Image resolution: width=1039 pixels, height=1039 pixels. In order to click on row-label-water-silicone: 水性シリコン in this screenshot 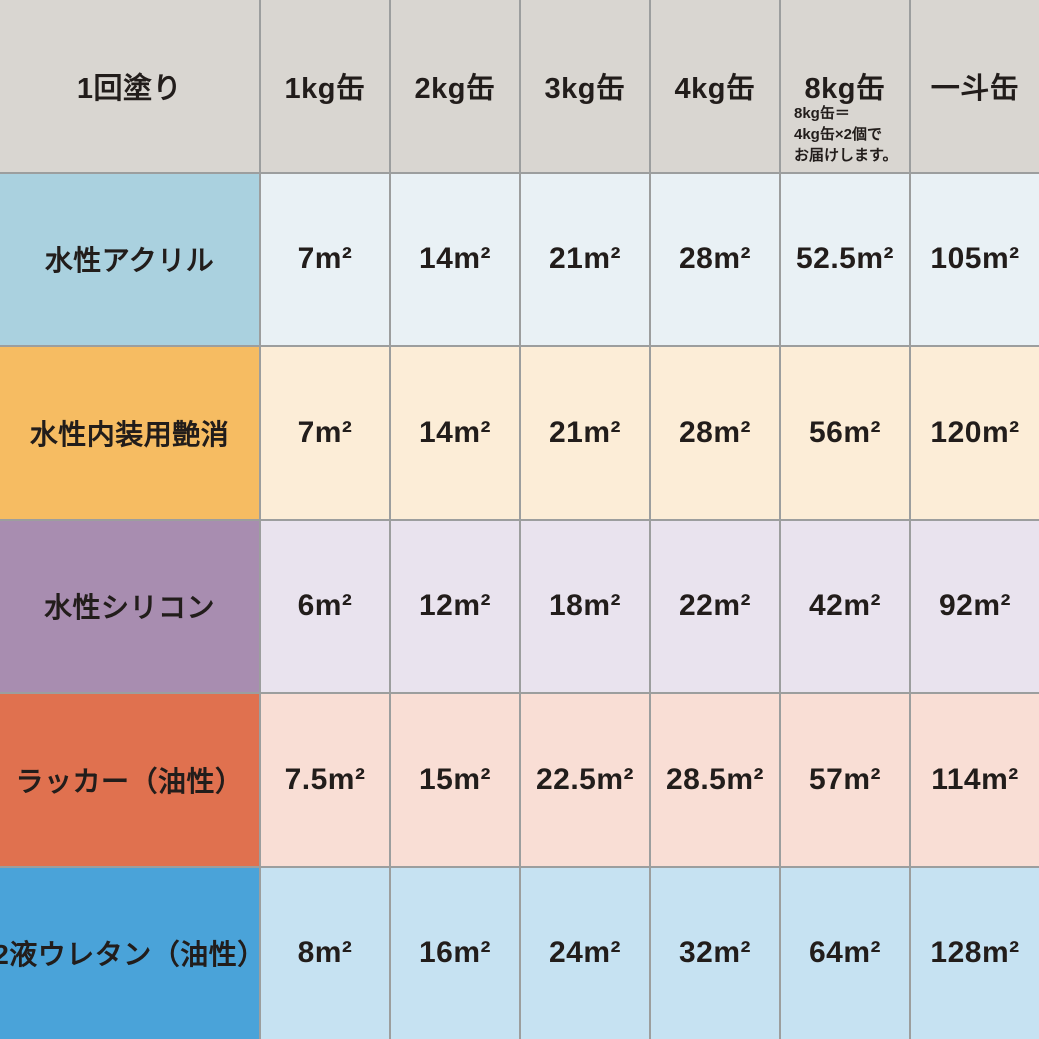, I will do `click(129, 606)`.